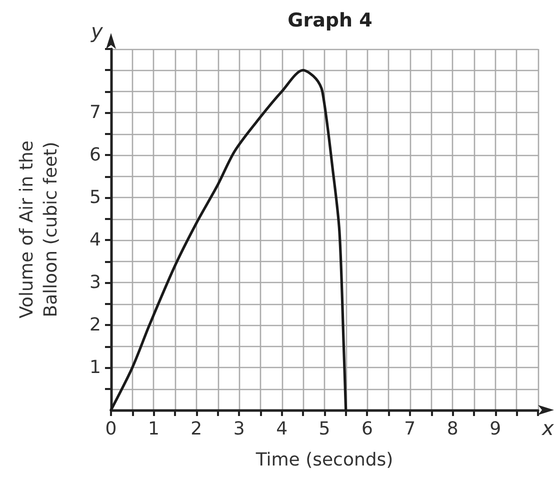 This screenshot has height=477, width=560. What do you see at coordinates (410, 429) in the screenshot?
I see `x-tick-label: 7` at bounding box center [410, 429].